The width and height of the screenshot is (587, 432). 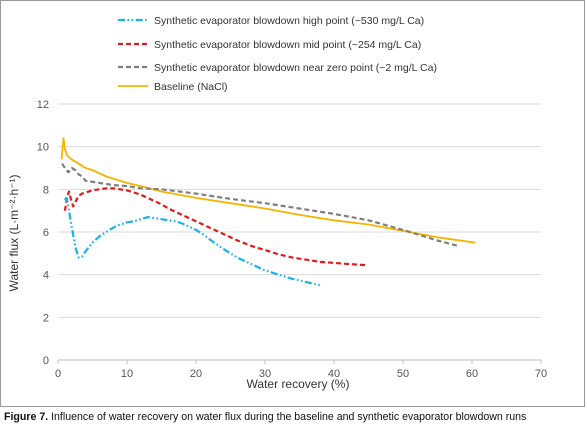 I want to click on y-tick-label: 0, so click(x=46, y=361).